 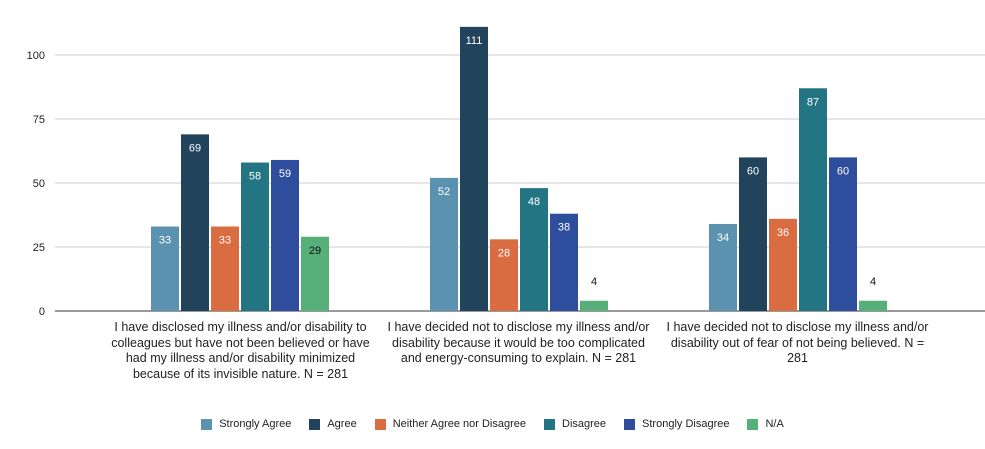 What do you see at coordinates (723, 238) in the screenshot?
I see `data-label: 34` at bounding box center [723, 238].